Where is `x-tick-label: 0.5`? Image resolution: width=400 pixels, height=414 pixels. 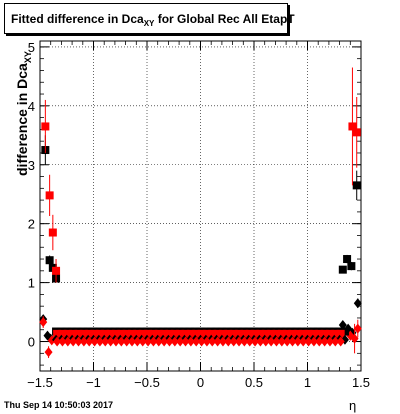 x-tick-label: 0.5 is located at coordinates (254, 382).